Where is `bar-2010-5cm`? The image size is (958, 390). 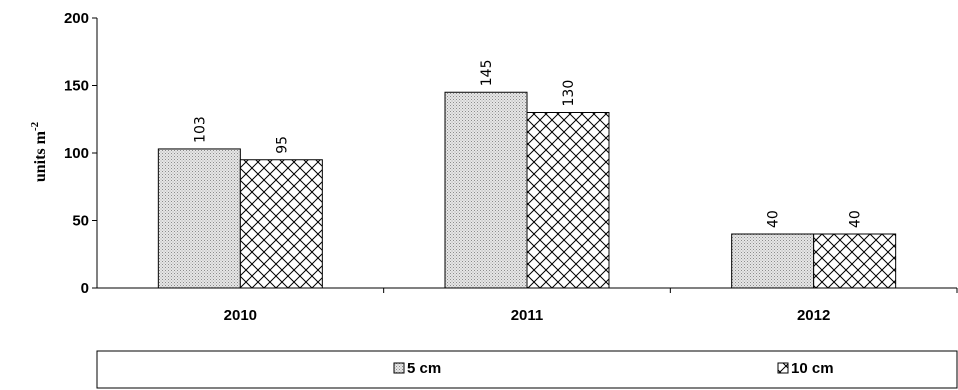
bar-2010-5cm is located at coordinates (199, 218).